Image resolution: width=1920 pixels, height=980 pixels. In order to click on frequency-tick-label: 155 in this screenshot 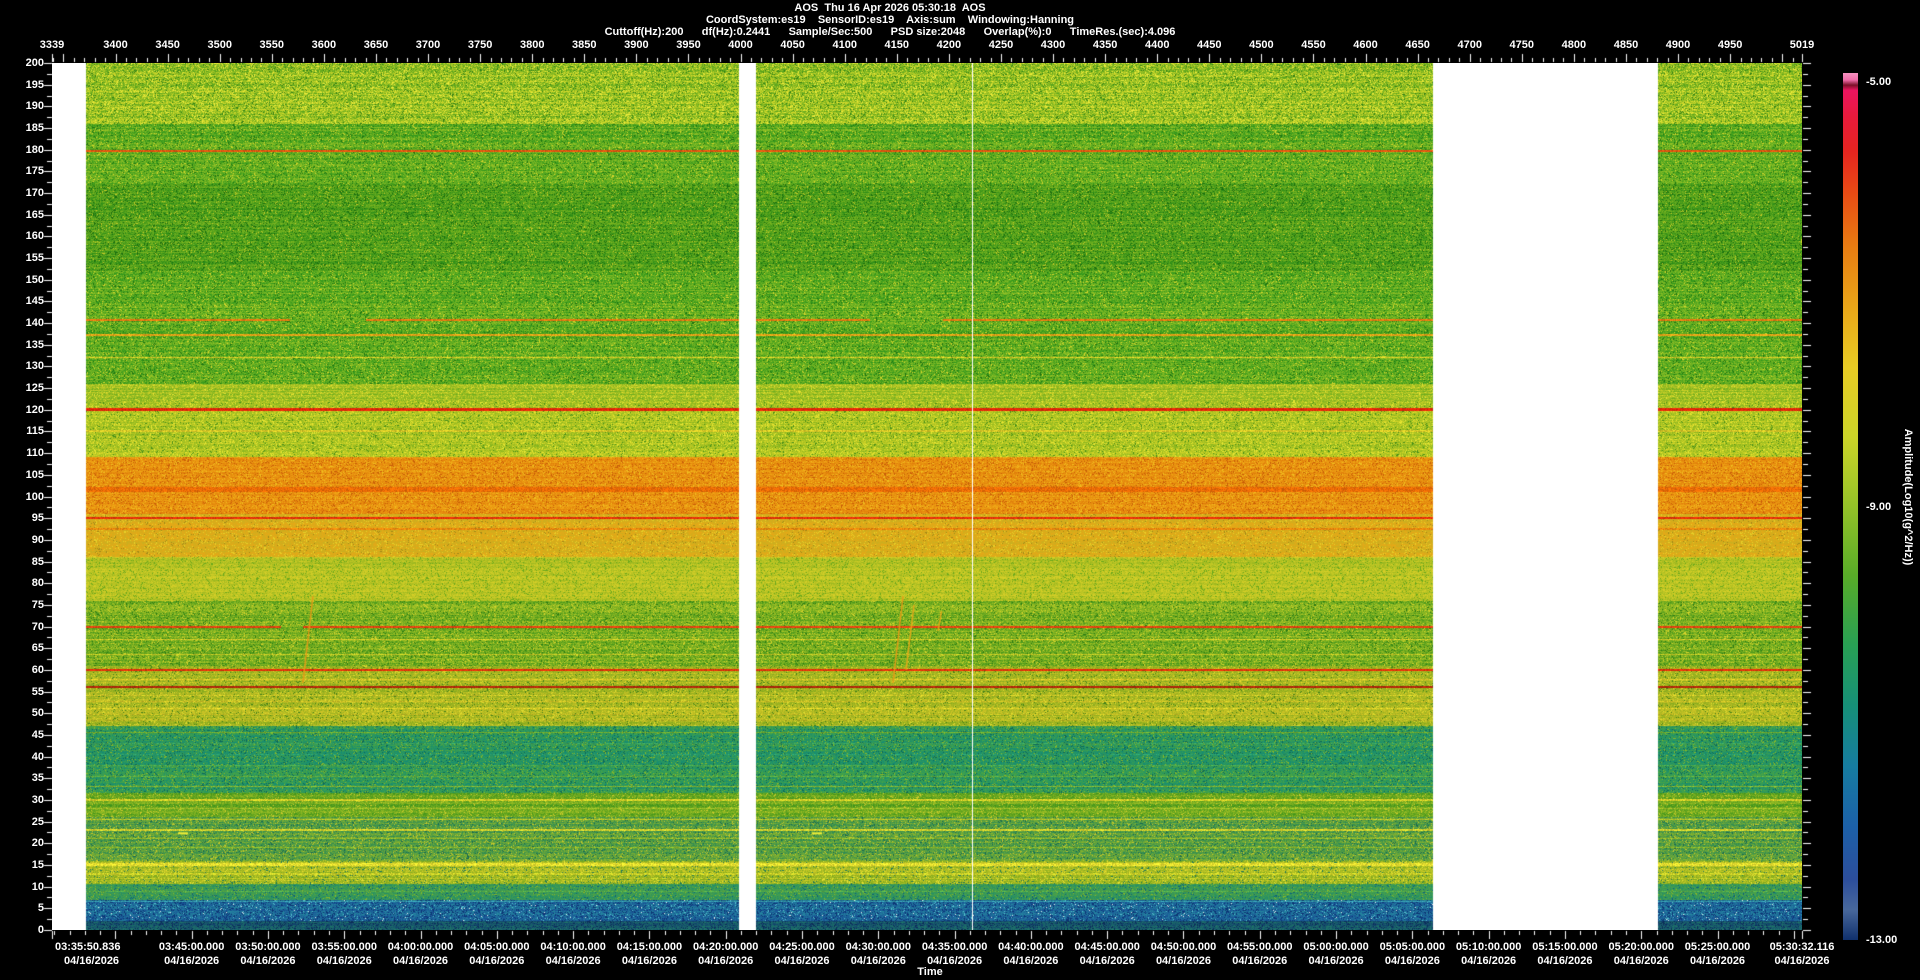, I will do `click(34, 258)`.